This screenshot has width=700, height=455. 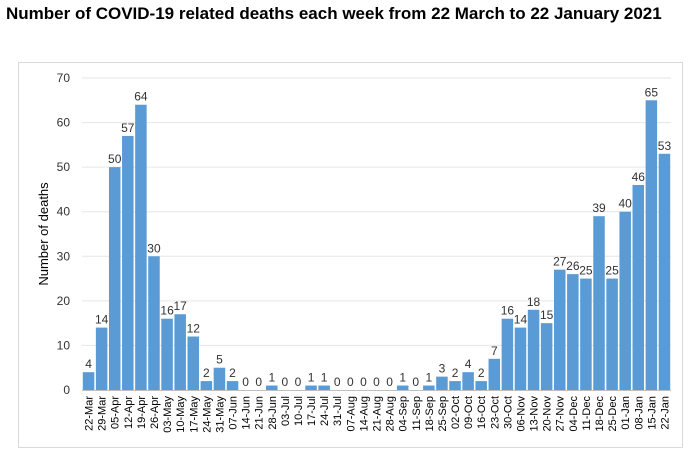 I want to click on x-tick-label: 04-Dec, so click(x=574, y=414).